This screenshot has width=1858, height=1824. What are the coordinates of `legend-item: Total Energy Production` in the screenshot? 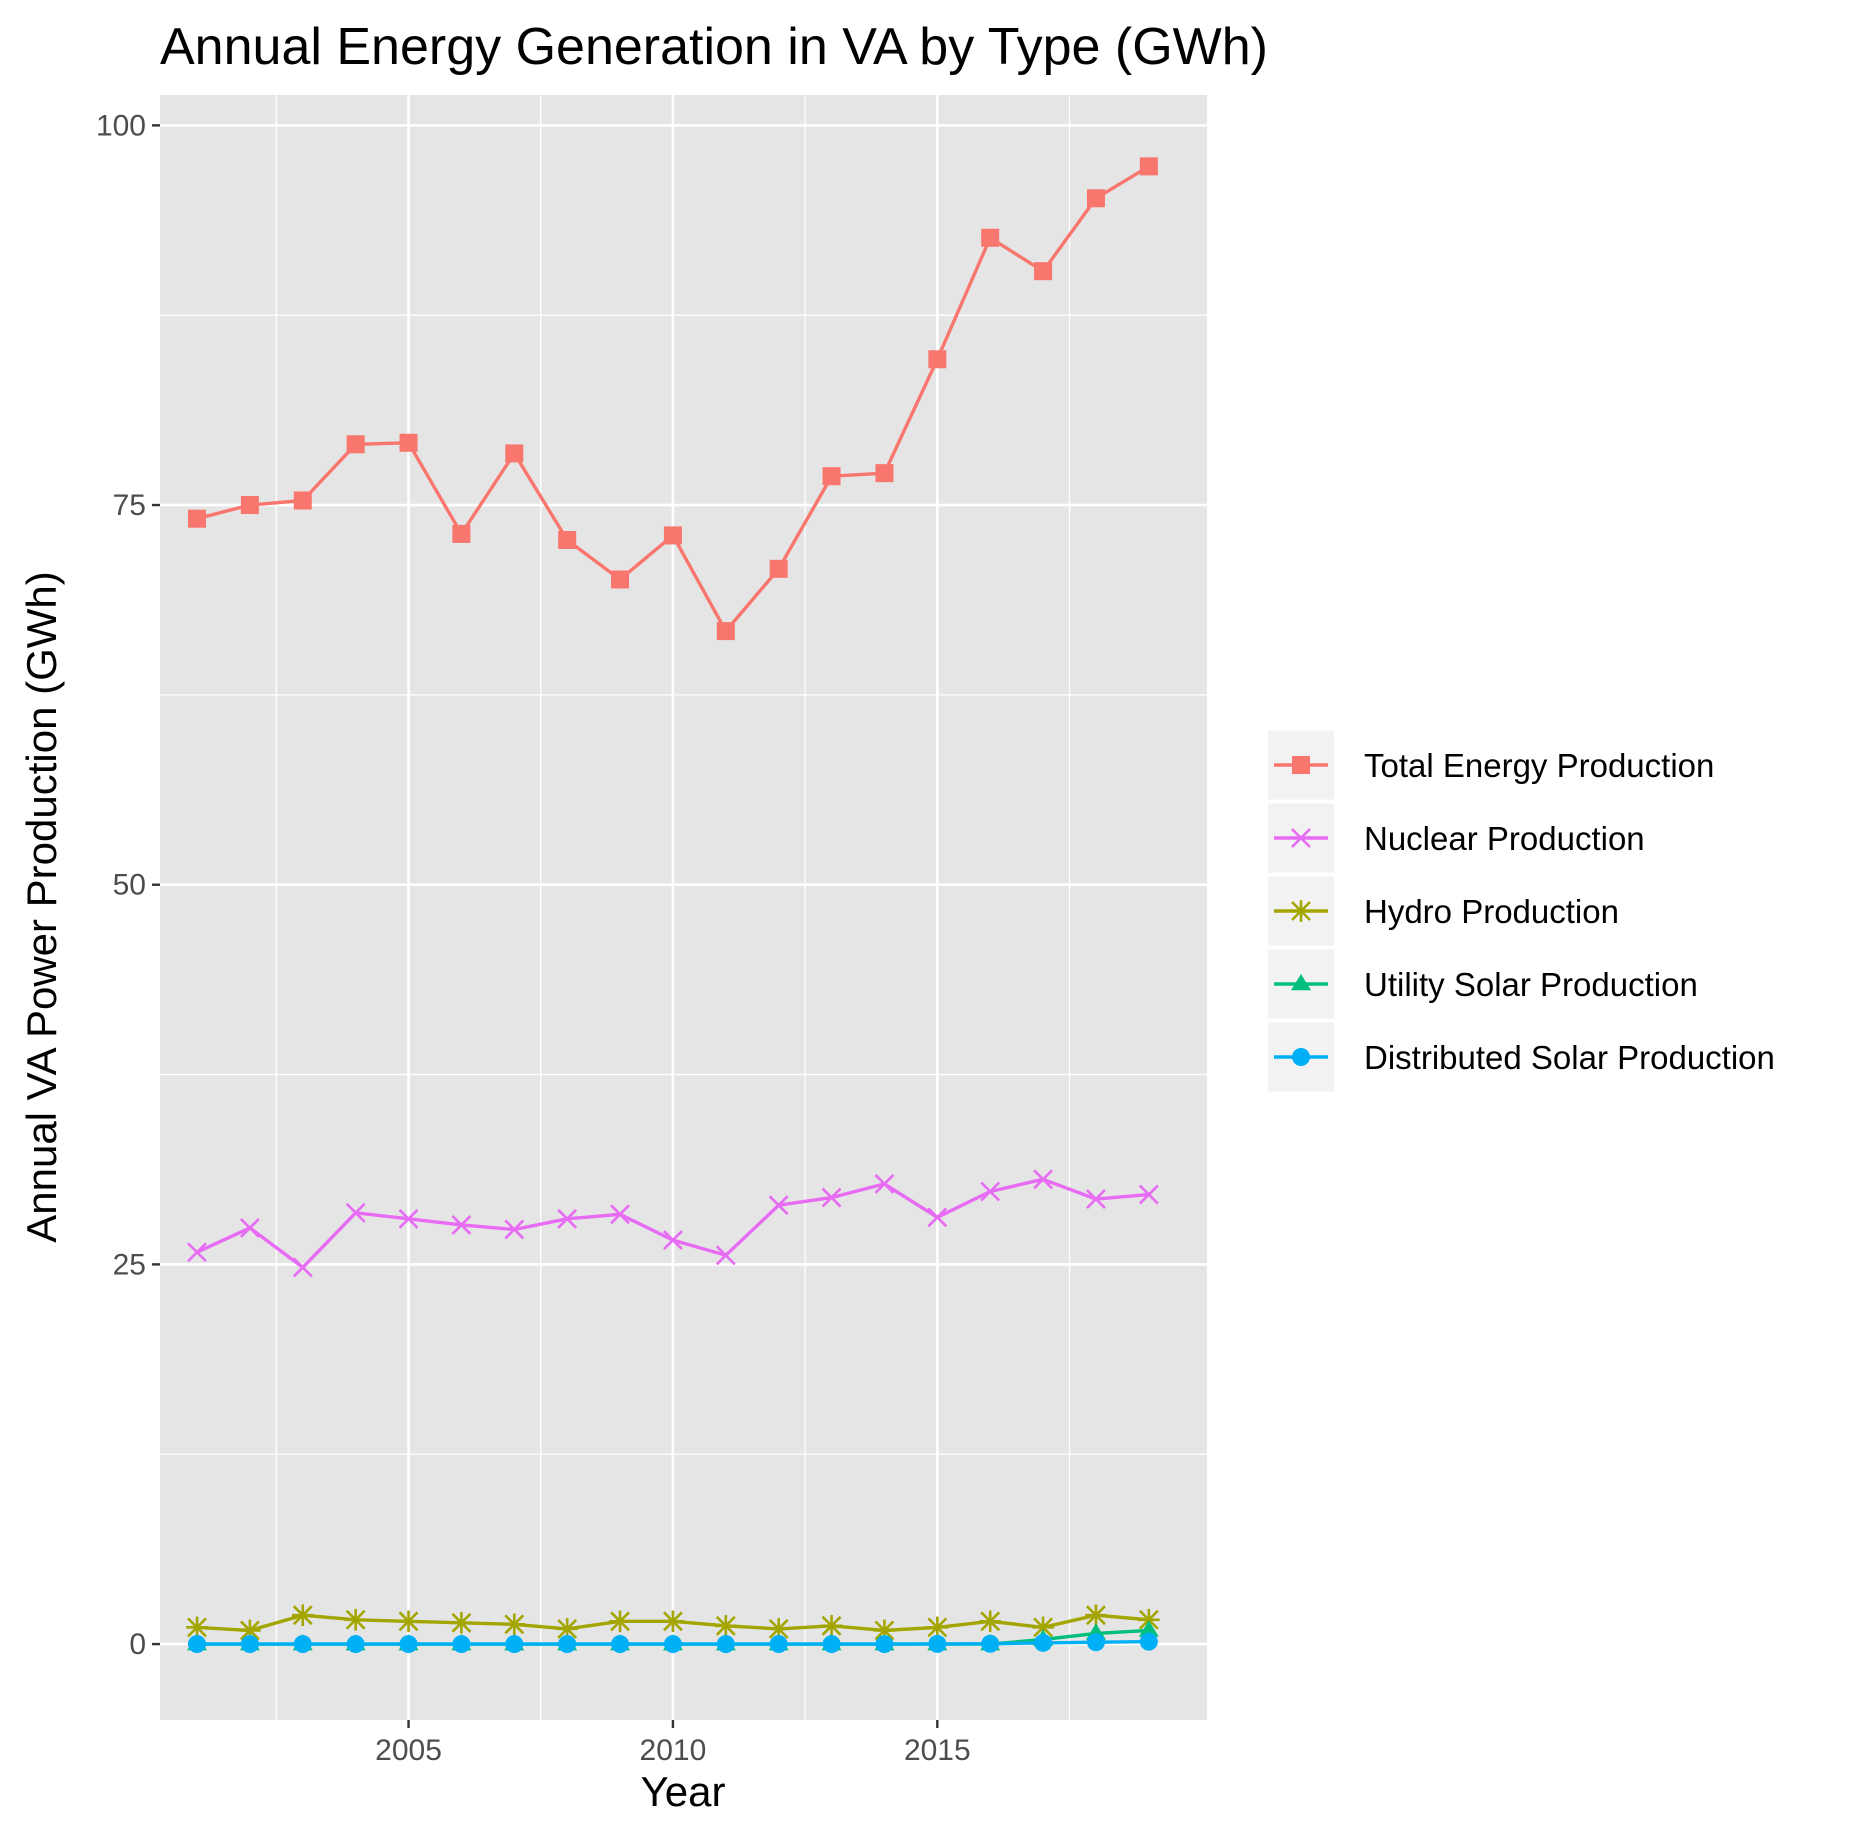 It's located at (1491, 765).